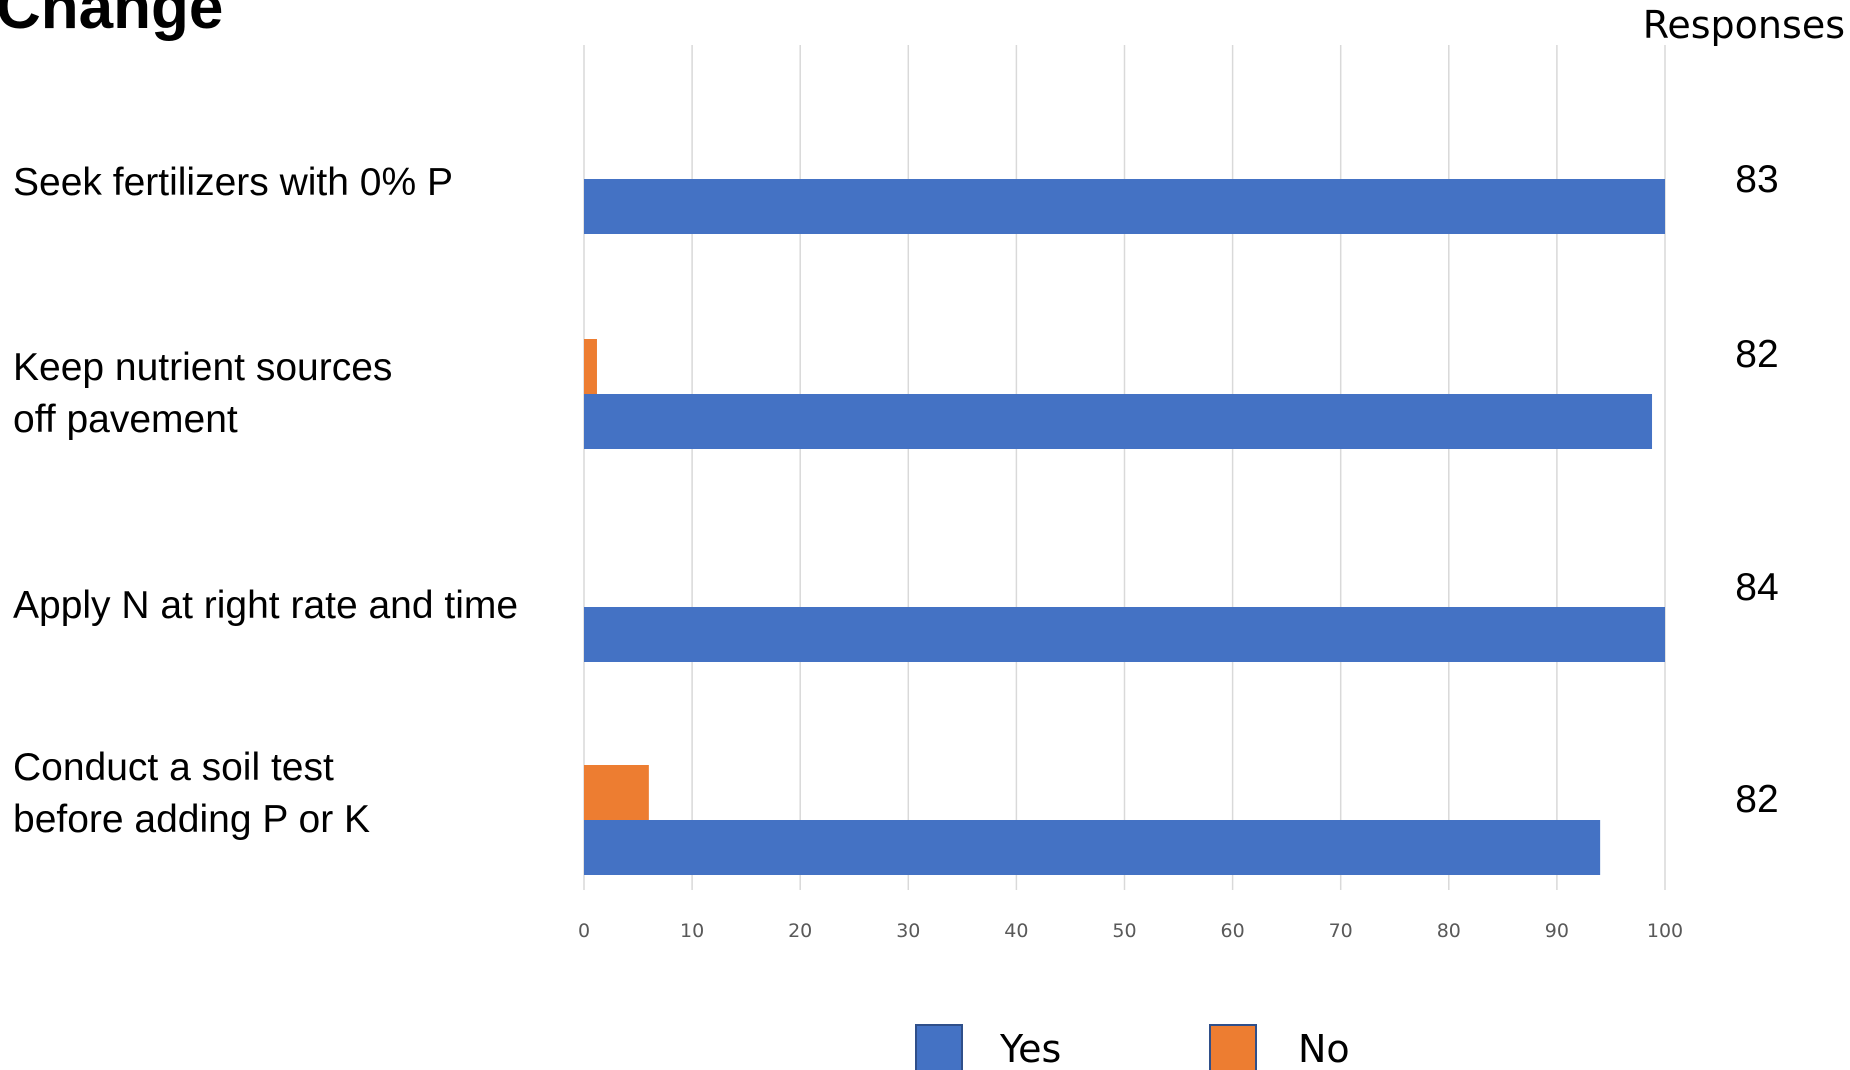 This screenshot has height=1070, width=1850. What do you see at coordinates (1756, 587) in the screenshot?
I see `response-count-3: 84` at bounding box center [1756, 587].